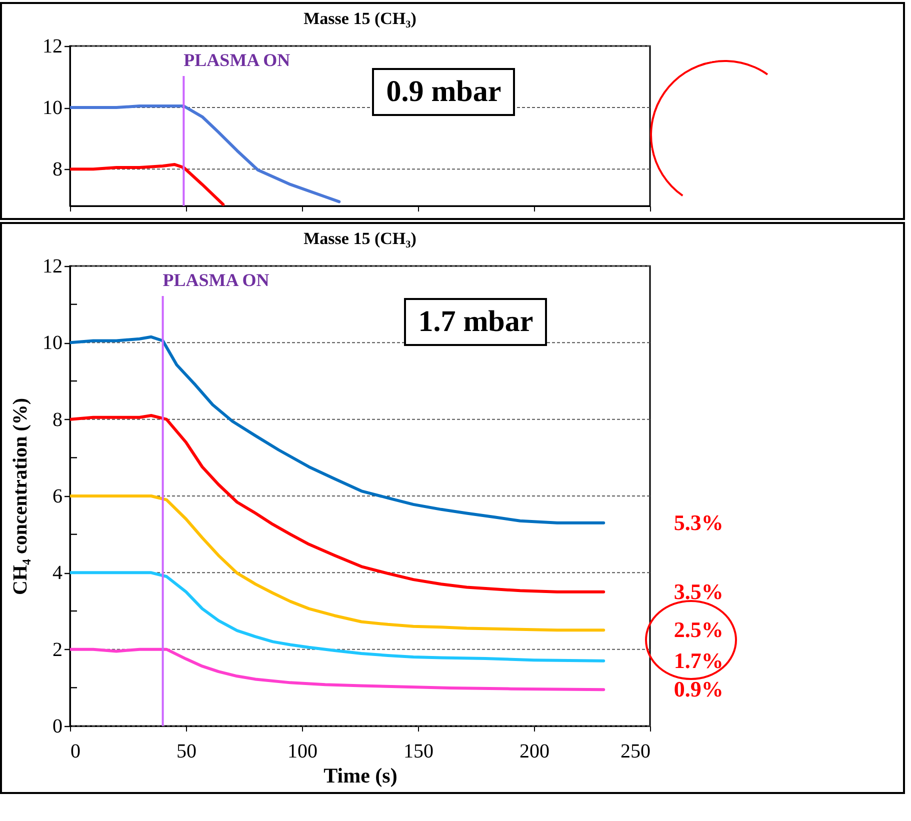 This screenshot has width=911, height=821. What do you see at coordinates (699, 660) in the screenshot?
I see `text: 1.7%` at bounding box center [699, 660].